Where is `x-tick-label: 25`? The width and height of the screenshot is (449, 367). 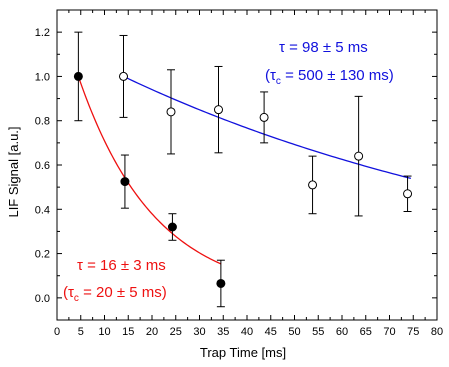
x-tick-label: 25 is located at coordinates (176, 332).